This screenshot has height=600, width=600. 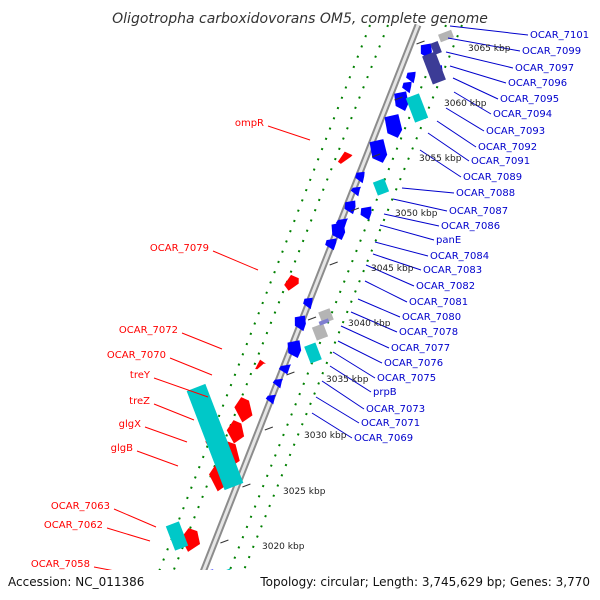 What do you see at coordinates (416, 214) in the screenshot?
I see `scale-label: 3050 kbp` at bounding box center [416, 214].